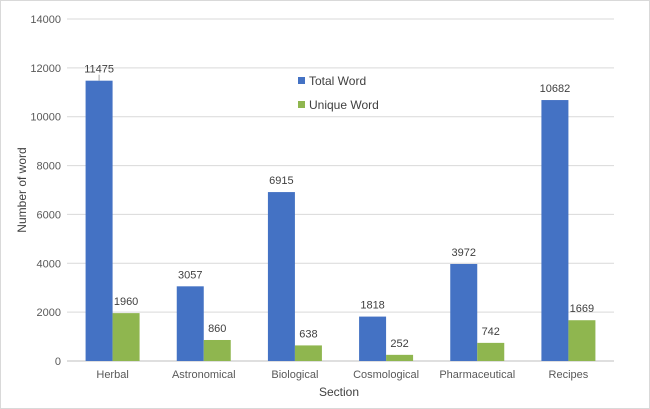 The image size is (650, 409). I want to click on legend-label: Total Word, so click(337, 81).